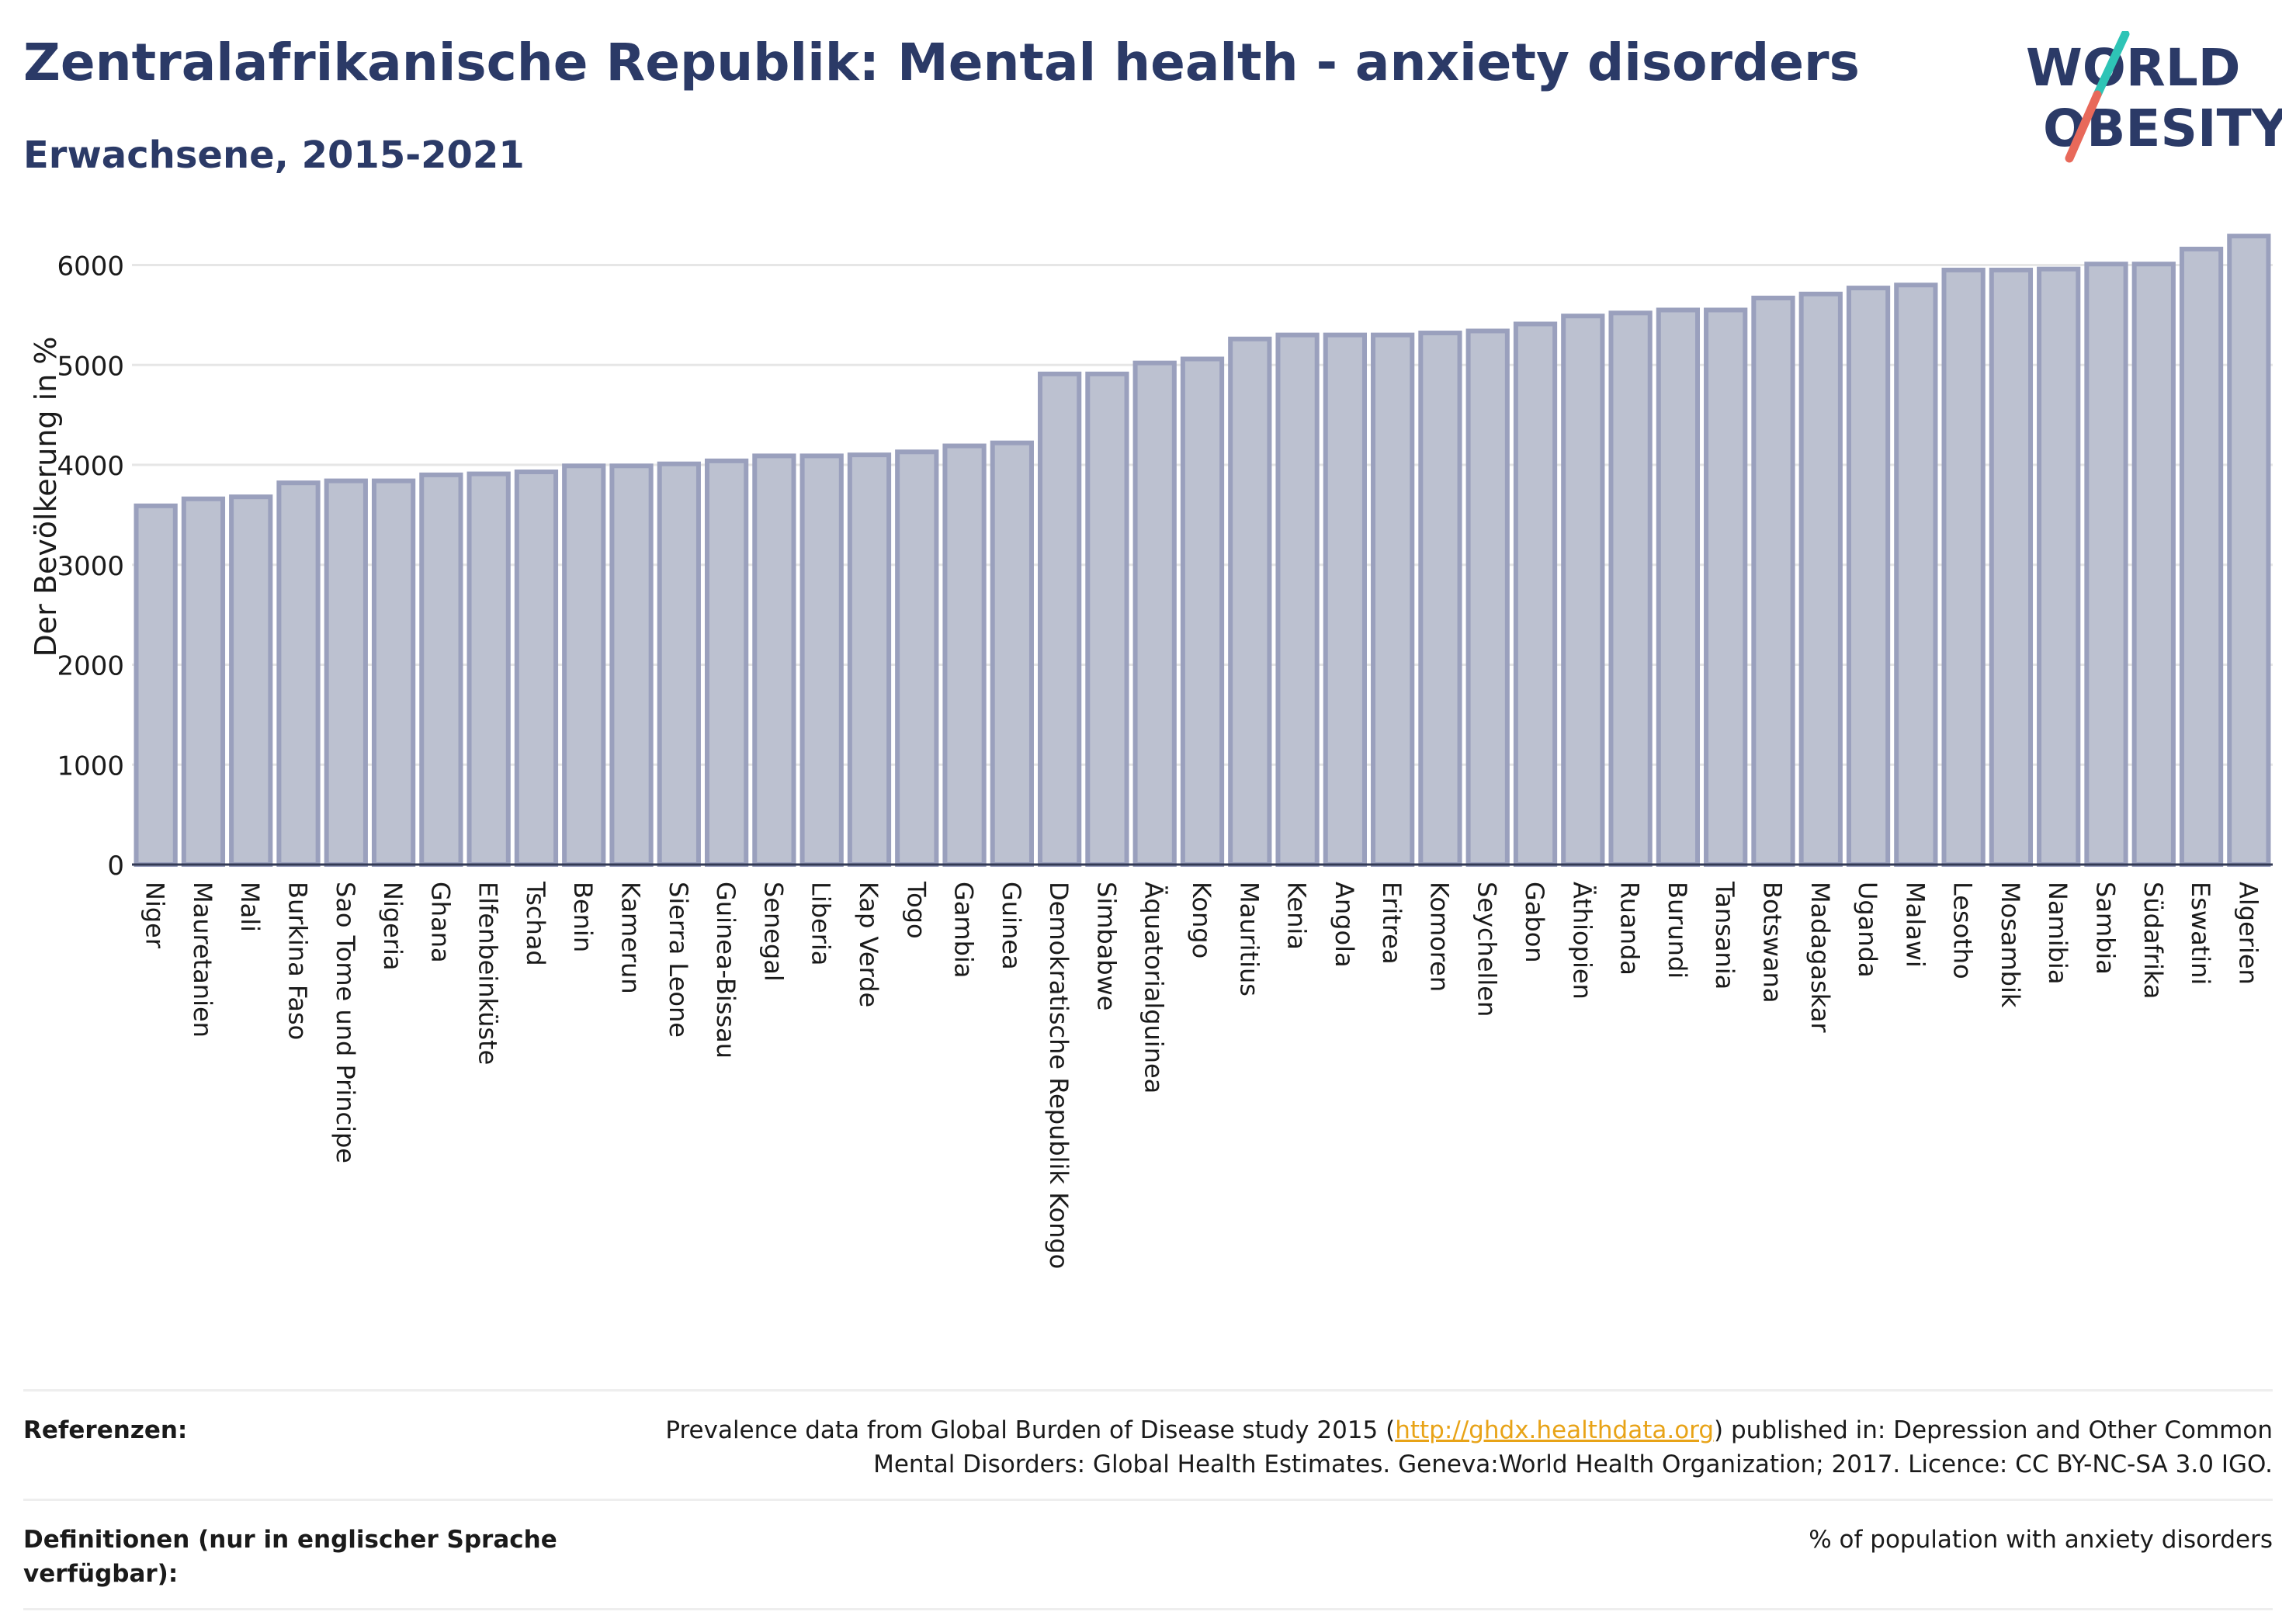  Describe the element at coordinates (1439, 937) in the screenshot. I see `x-tick-label: Komoren` at that location.